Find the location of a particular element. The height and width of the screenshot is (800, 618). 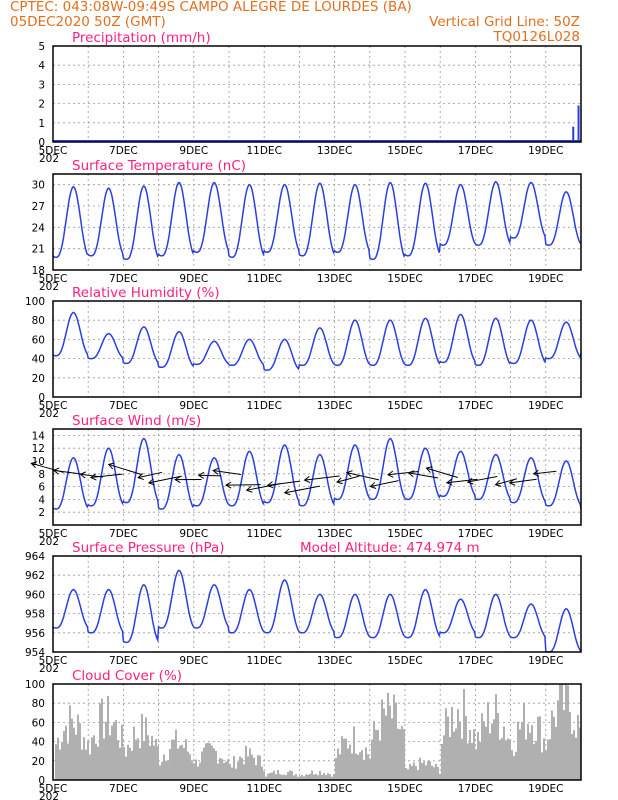

y-tick-label: 100 is located at coordinates (35, 685).